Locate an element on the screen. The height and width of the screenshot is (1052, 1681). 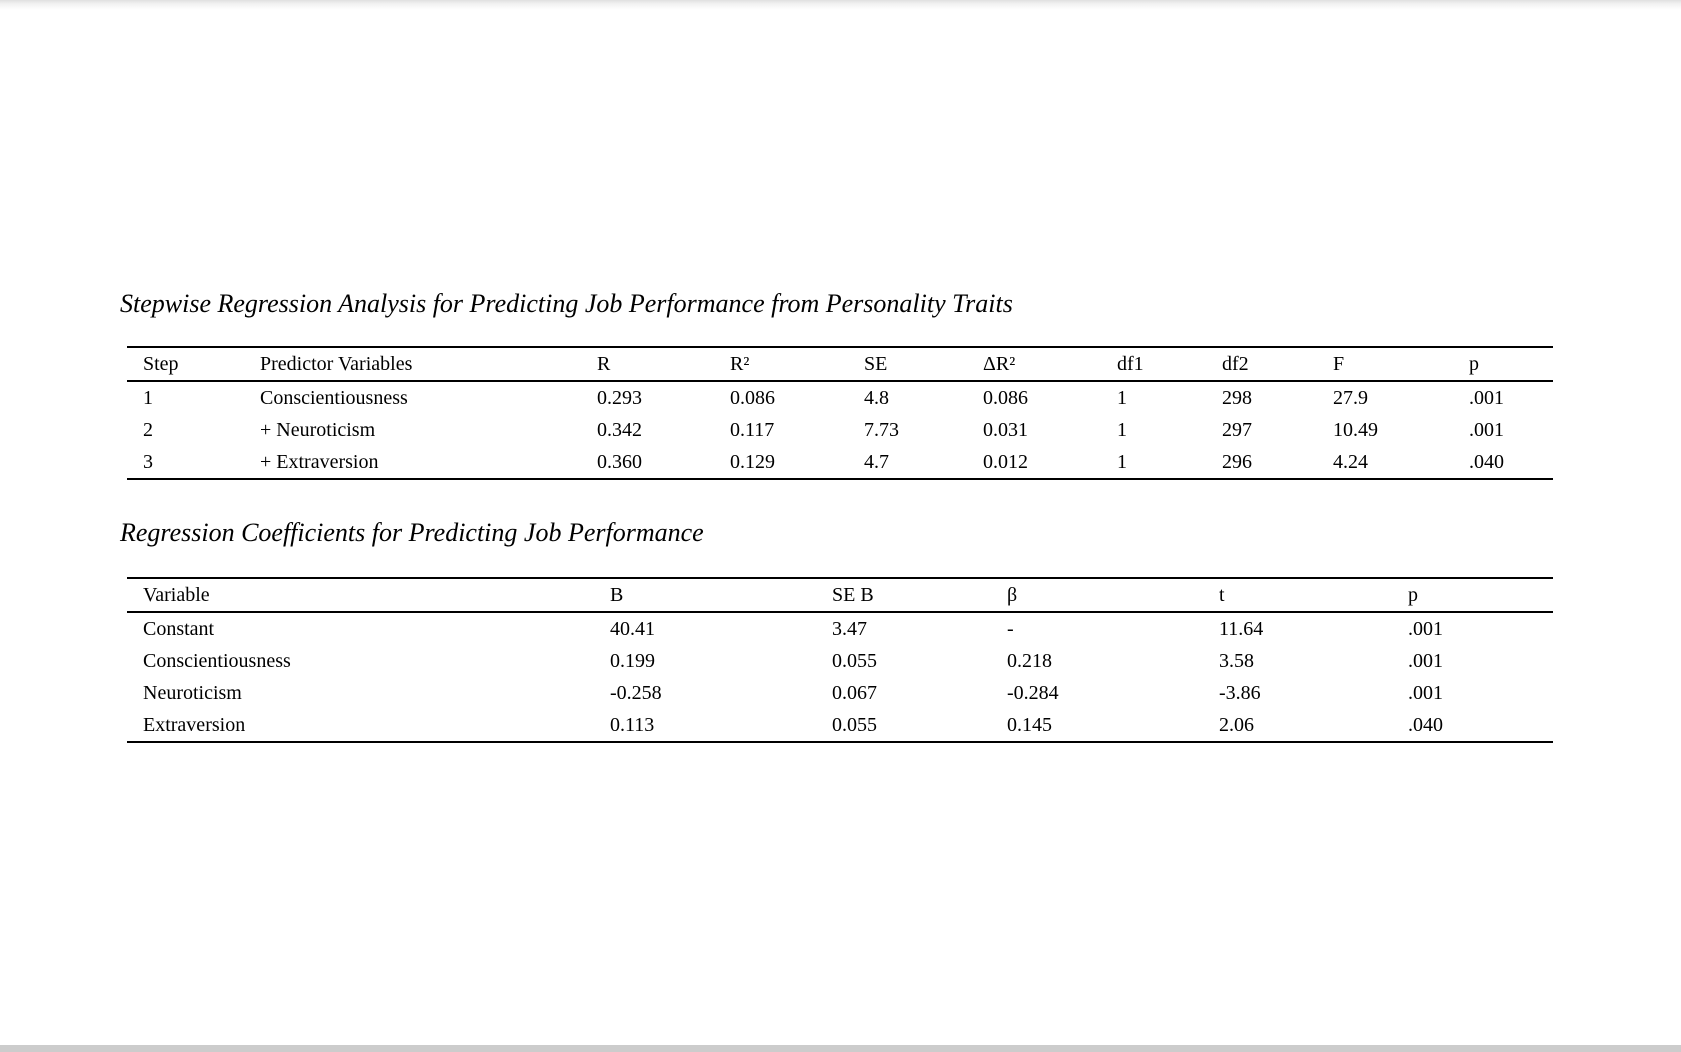
table-cell: 3.58 is located at coordinates (1236, 660).